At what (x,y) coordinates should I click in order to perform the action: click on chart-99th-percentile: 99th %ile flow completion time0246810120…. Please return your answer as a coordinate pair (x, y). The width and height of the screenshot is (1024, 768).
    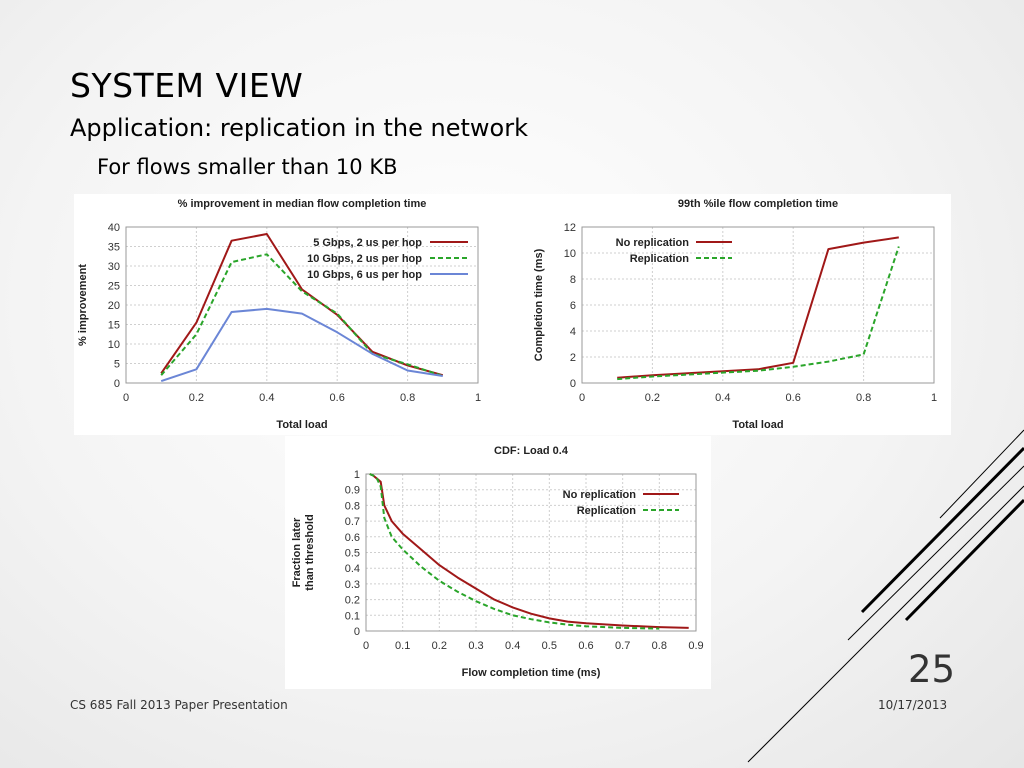
    Looking at the image, I should click on (735, 314).